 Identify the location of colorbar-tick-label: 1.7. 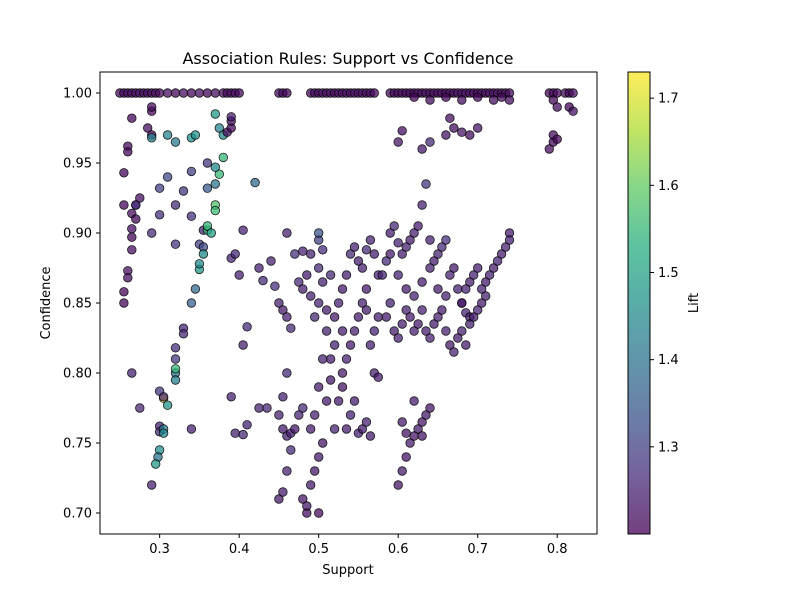
(668, 99).